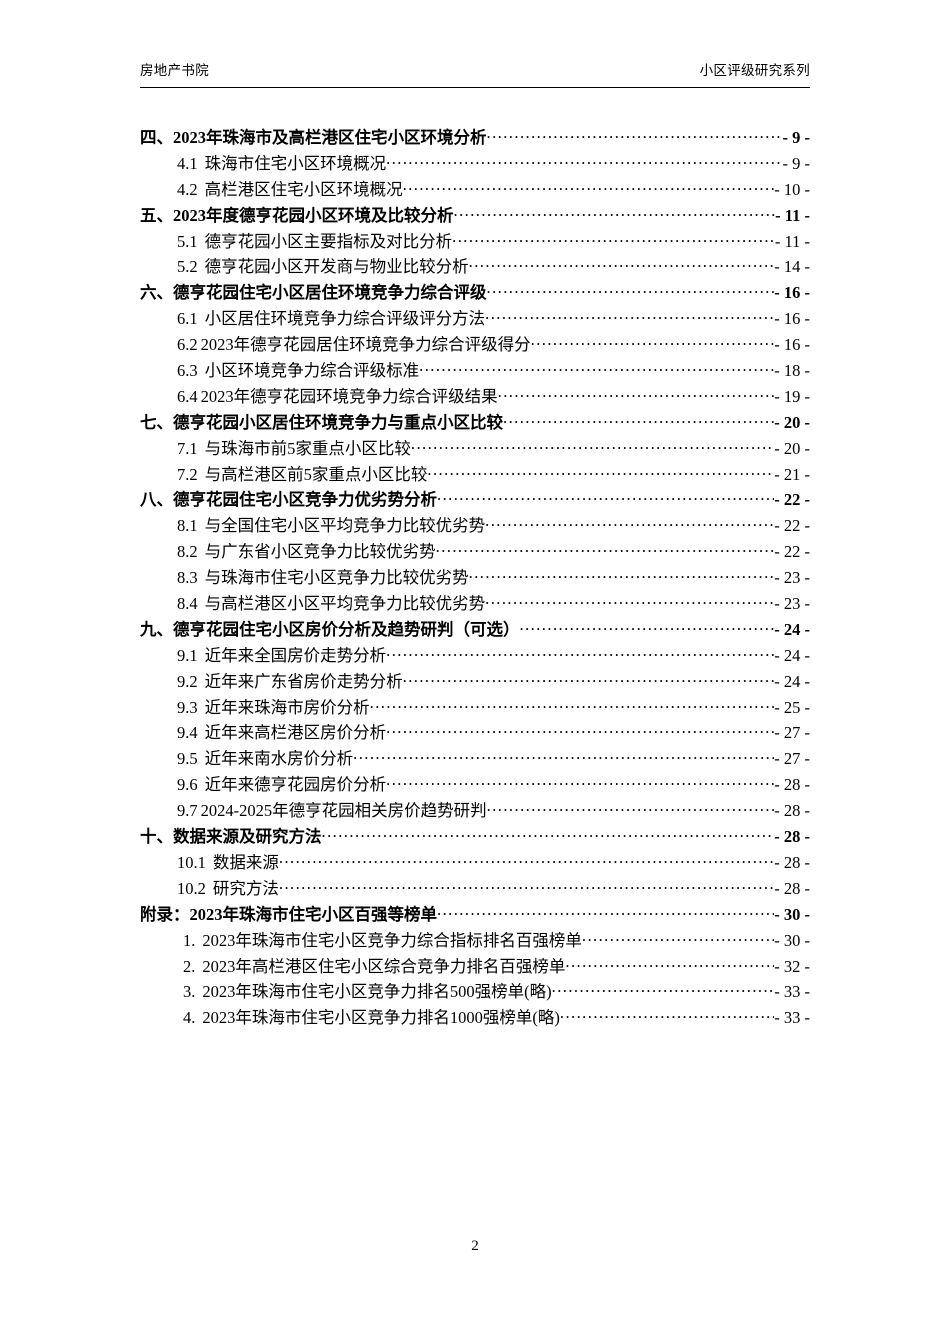 The image size is (950, 1344). I want to click on toc-entry: 8.2 与广东省小区竞争力比较优劣势 - 22 -, so click(475, 551).